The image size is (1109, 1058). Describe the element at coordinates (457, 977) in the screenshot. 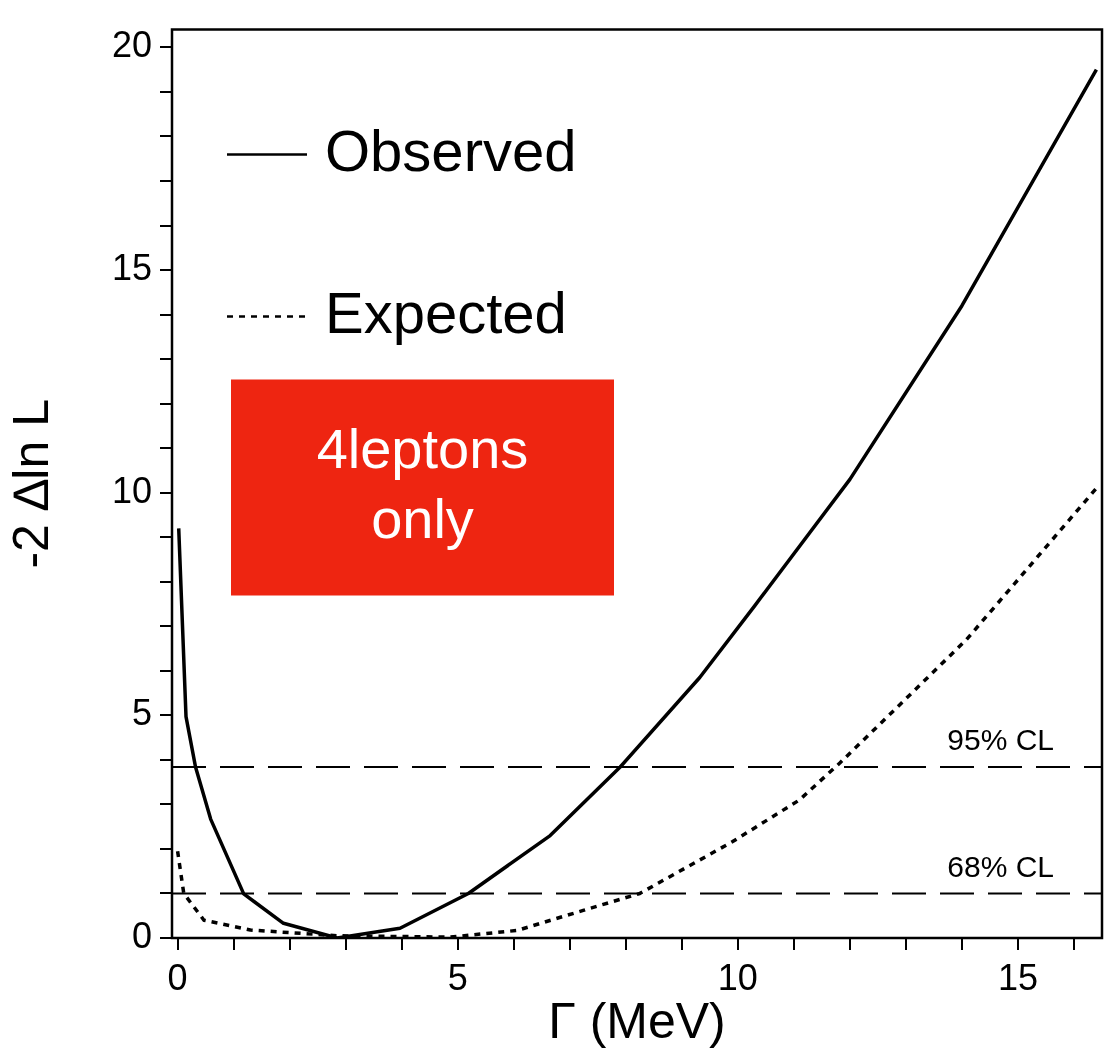

I see `x-tick-label: 5` at that location.